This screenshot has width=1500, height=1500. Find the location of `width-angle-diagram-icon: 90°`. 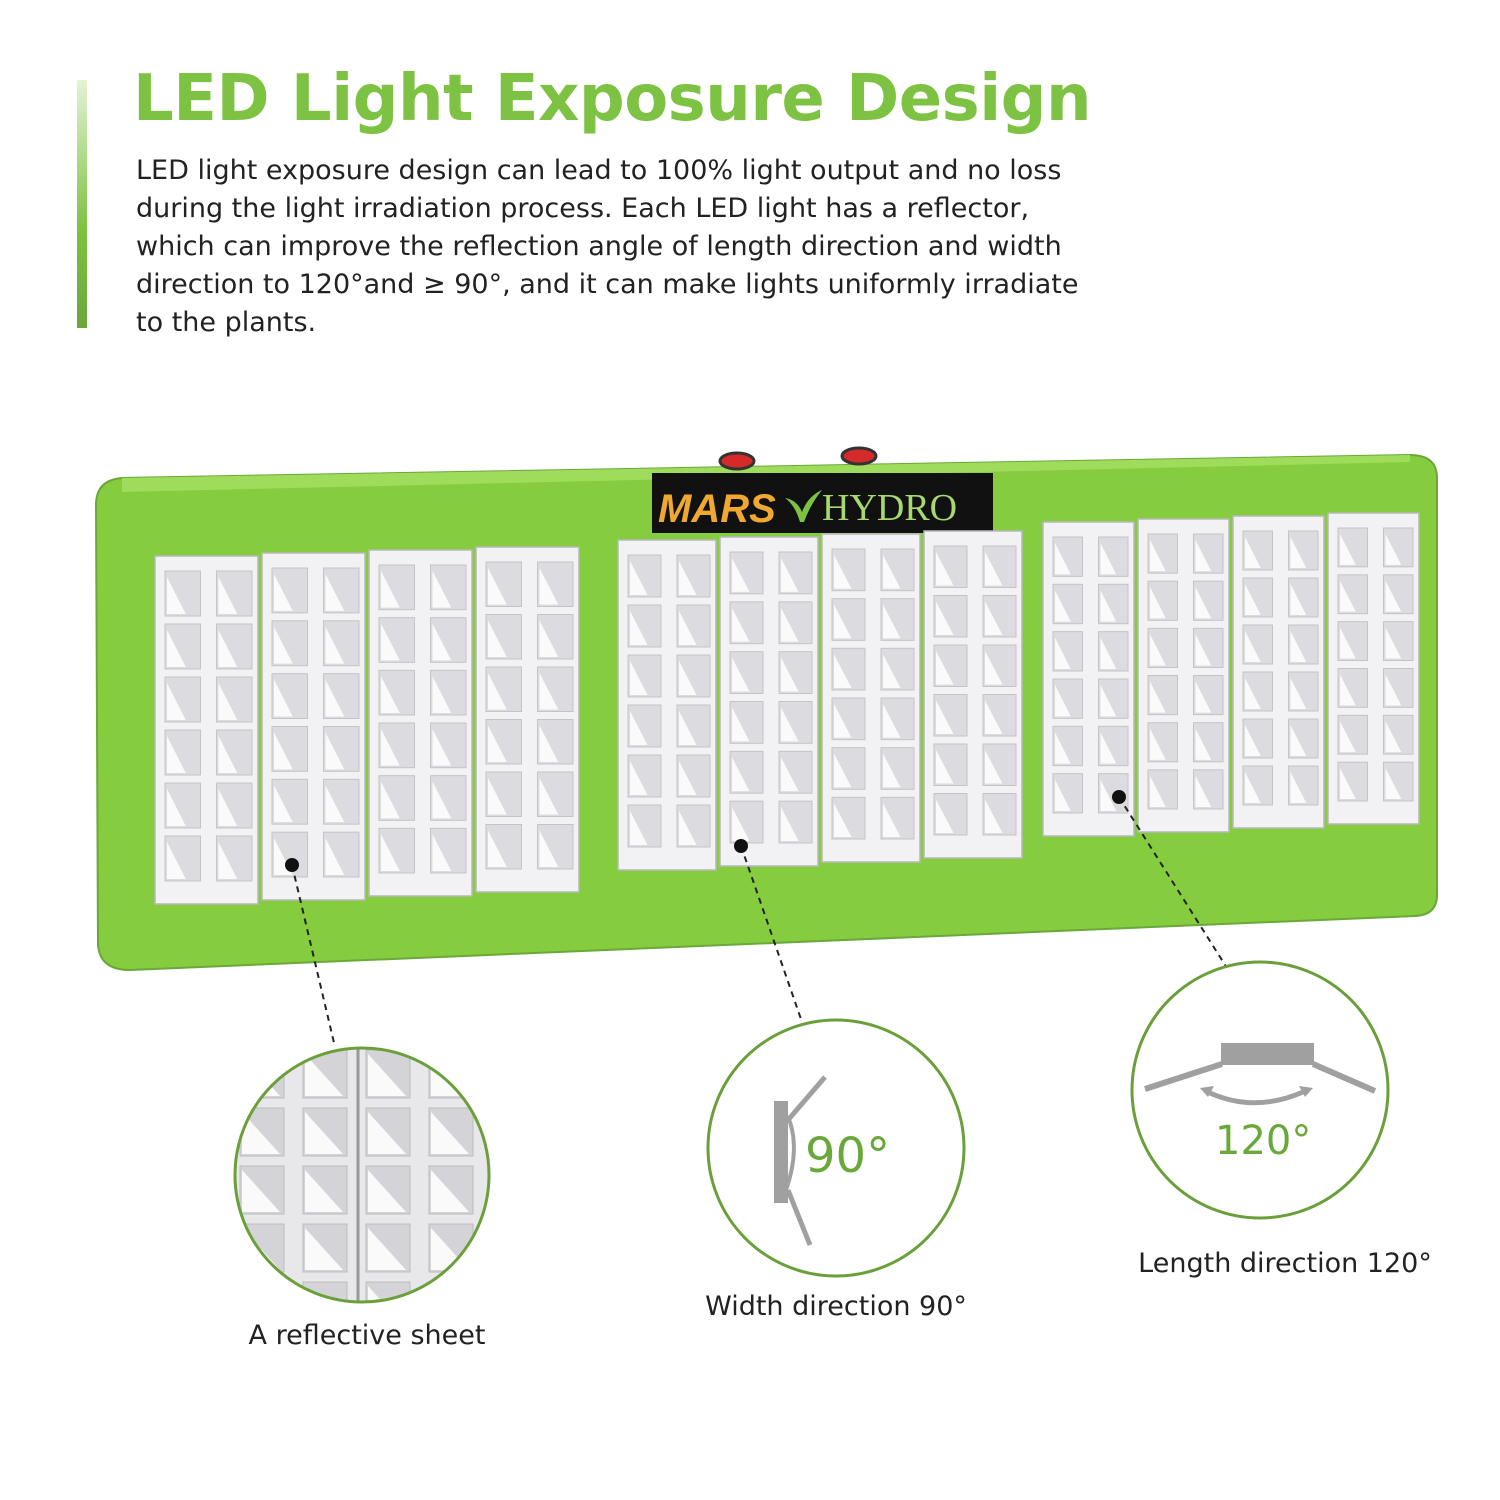

width-angle-diagram-icon: 90° is located at coordinates (836, 1148).